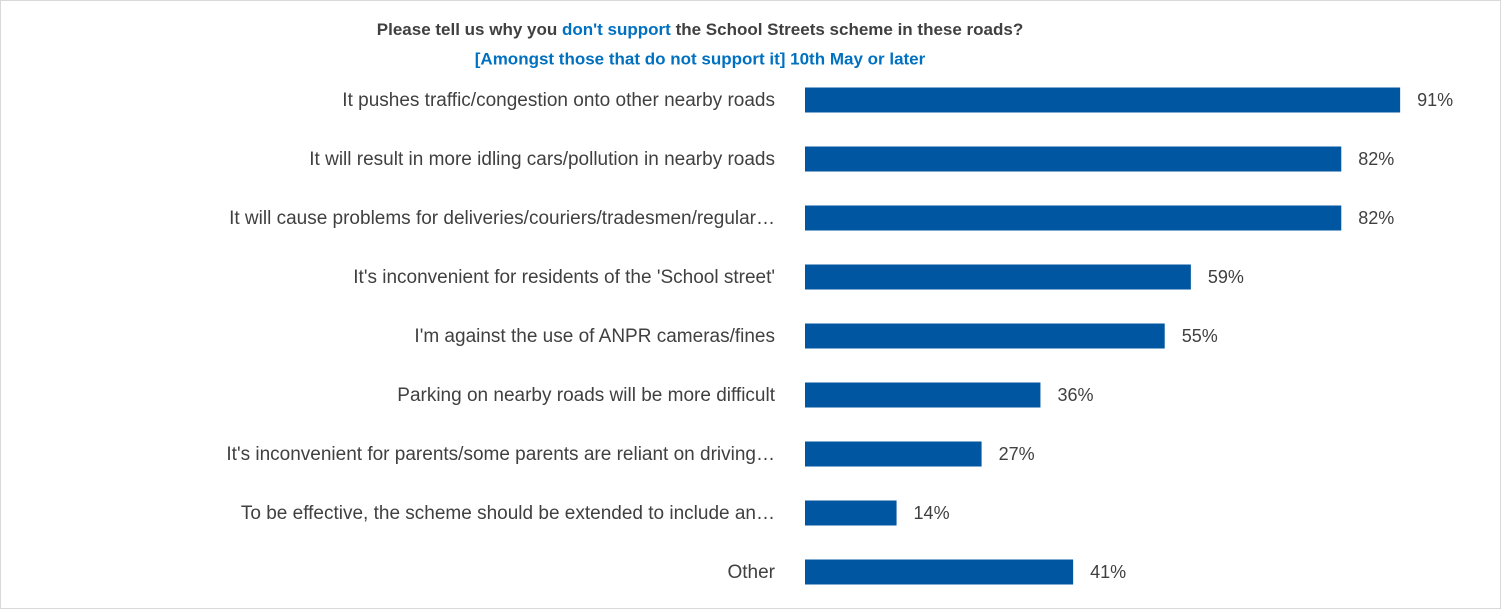 The height and width of the screenshot is (609, 1501). Describe the element at coordinates (616, 29) in the screenshot. I see `title-part: don't support` at that location.